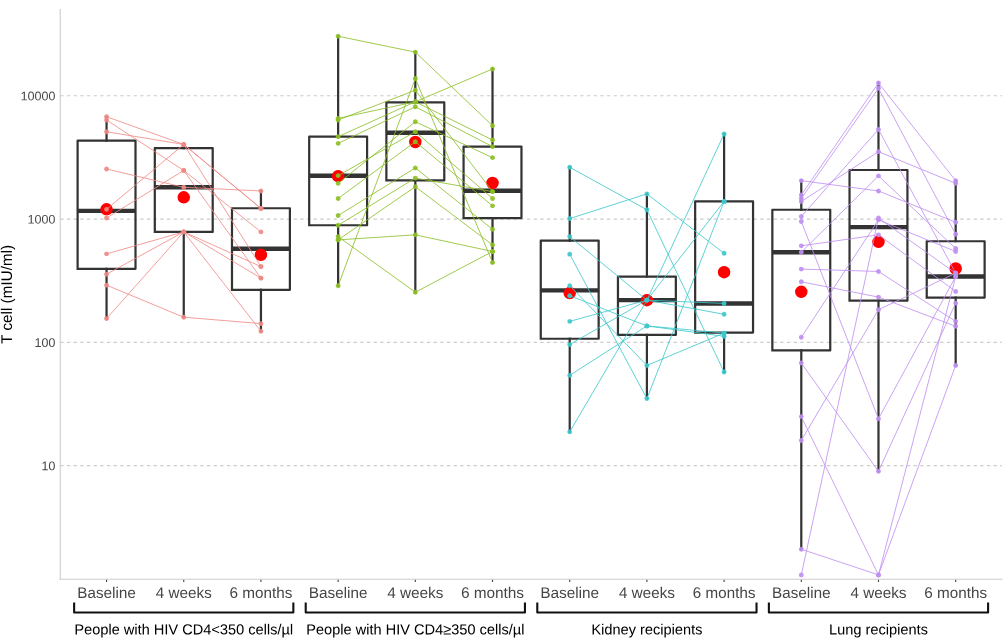 This screenshot has width=1004, height=640. What do you see at coordinates (879, 630) in the screenshot?
I see `text: Lung recipients` at bounding box center [879, 630].